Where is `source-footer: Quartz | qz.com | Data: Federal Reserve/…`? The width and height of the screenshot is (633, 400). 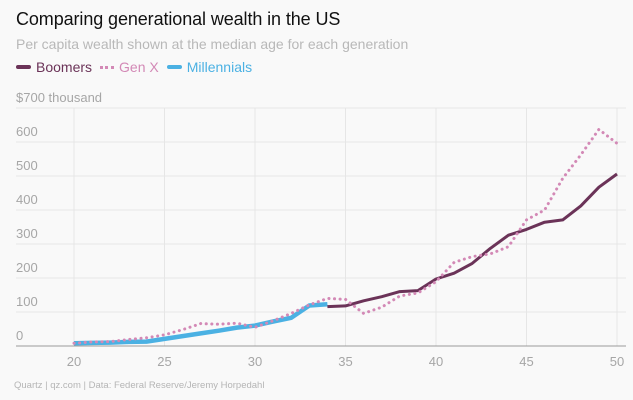 source-footer: Quartz | qz.com | Data: Federal Reserve/… is located at coordinates (139, 385).